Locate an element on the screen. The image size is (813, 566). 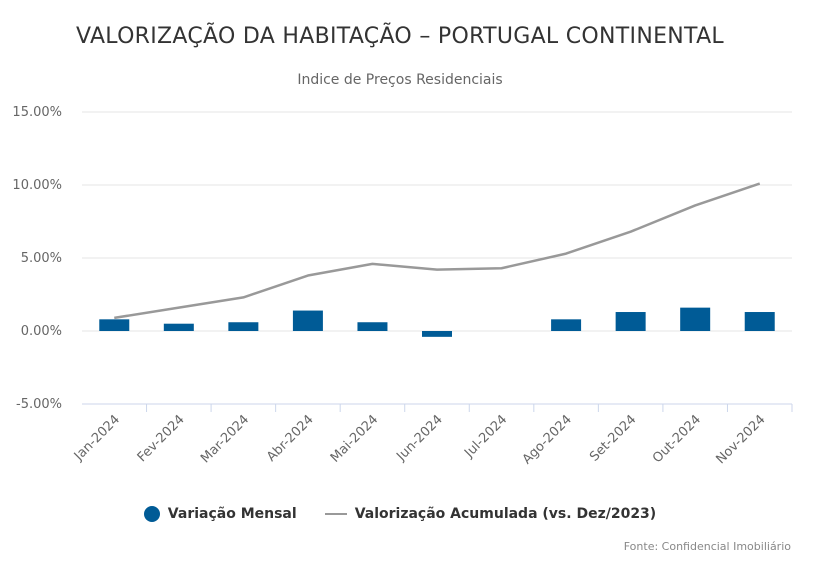
x-tick-label: Fev-2024 is located at coordinates (161, 438).